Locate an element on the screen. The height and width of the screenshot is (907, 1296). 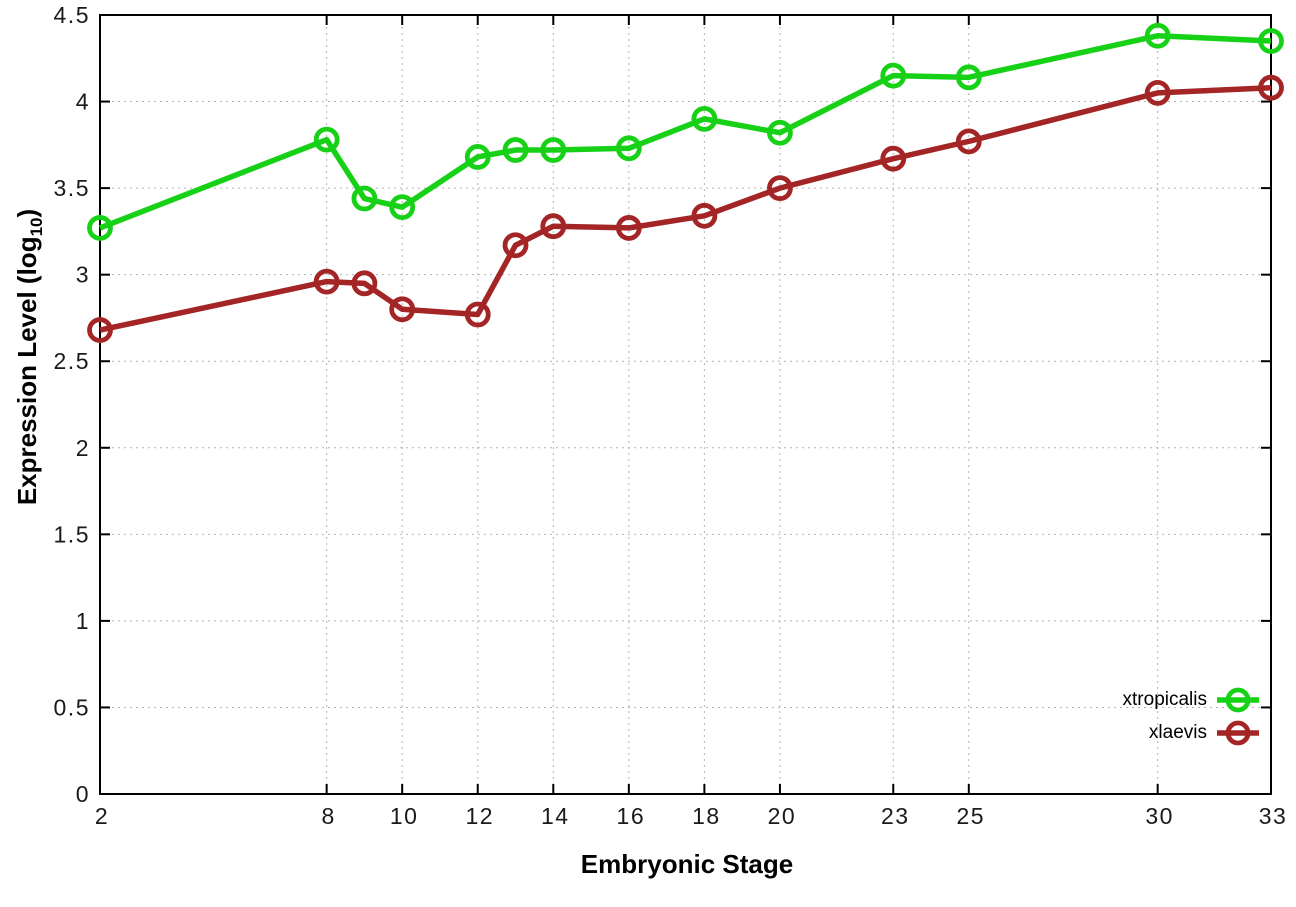
svg-text: 14 is located at coordinates (555, 816).